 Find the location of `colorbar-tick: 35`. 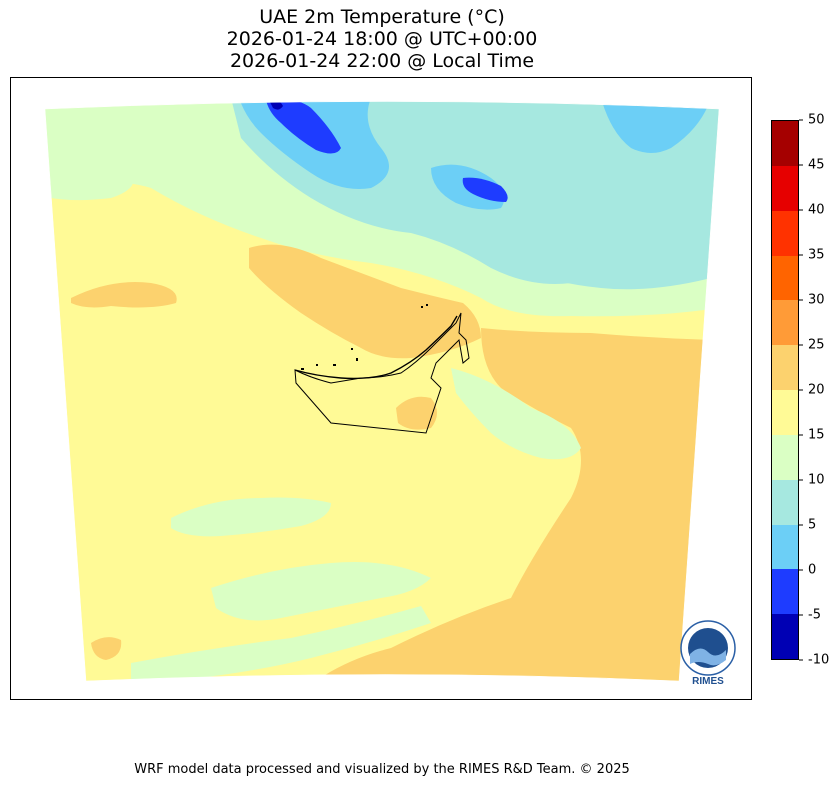

colorbar-tick: 35 is located at coordinates (812, 255).